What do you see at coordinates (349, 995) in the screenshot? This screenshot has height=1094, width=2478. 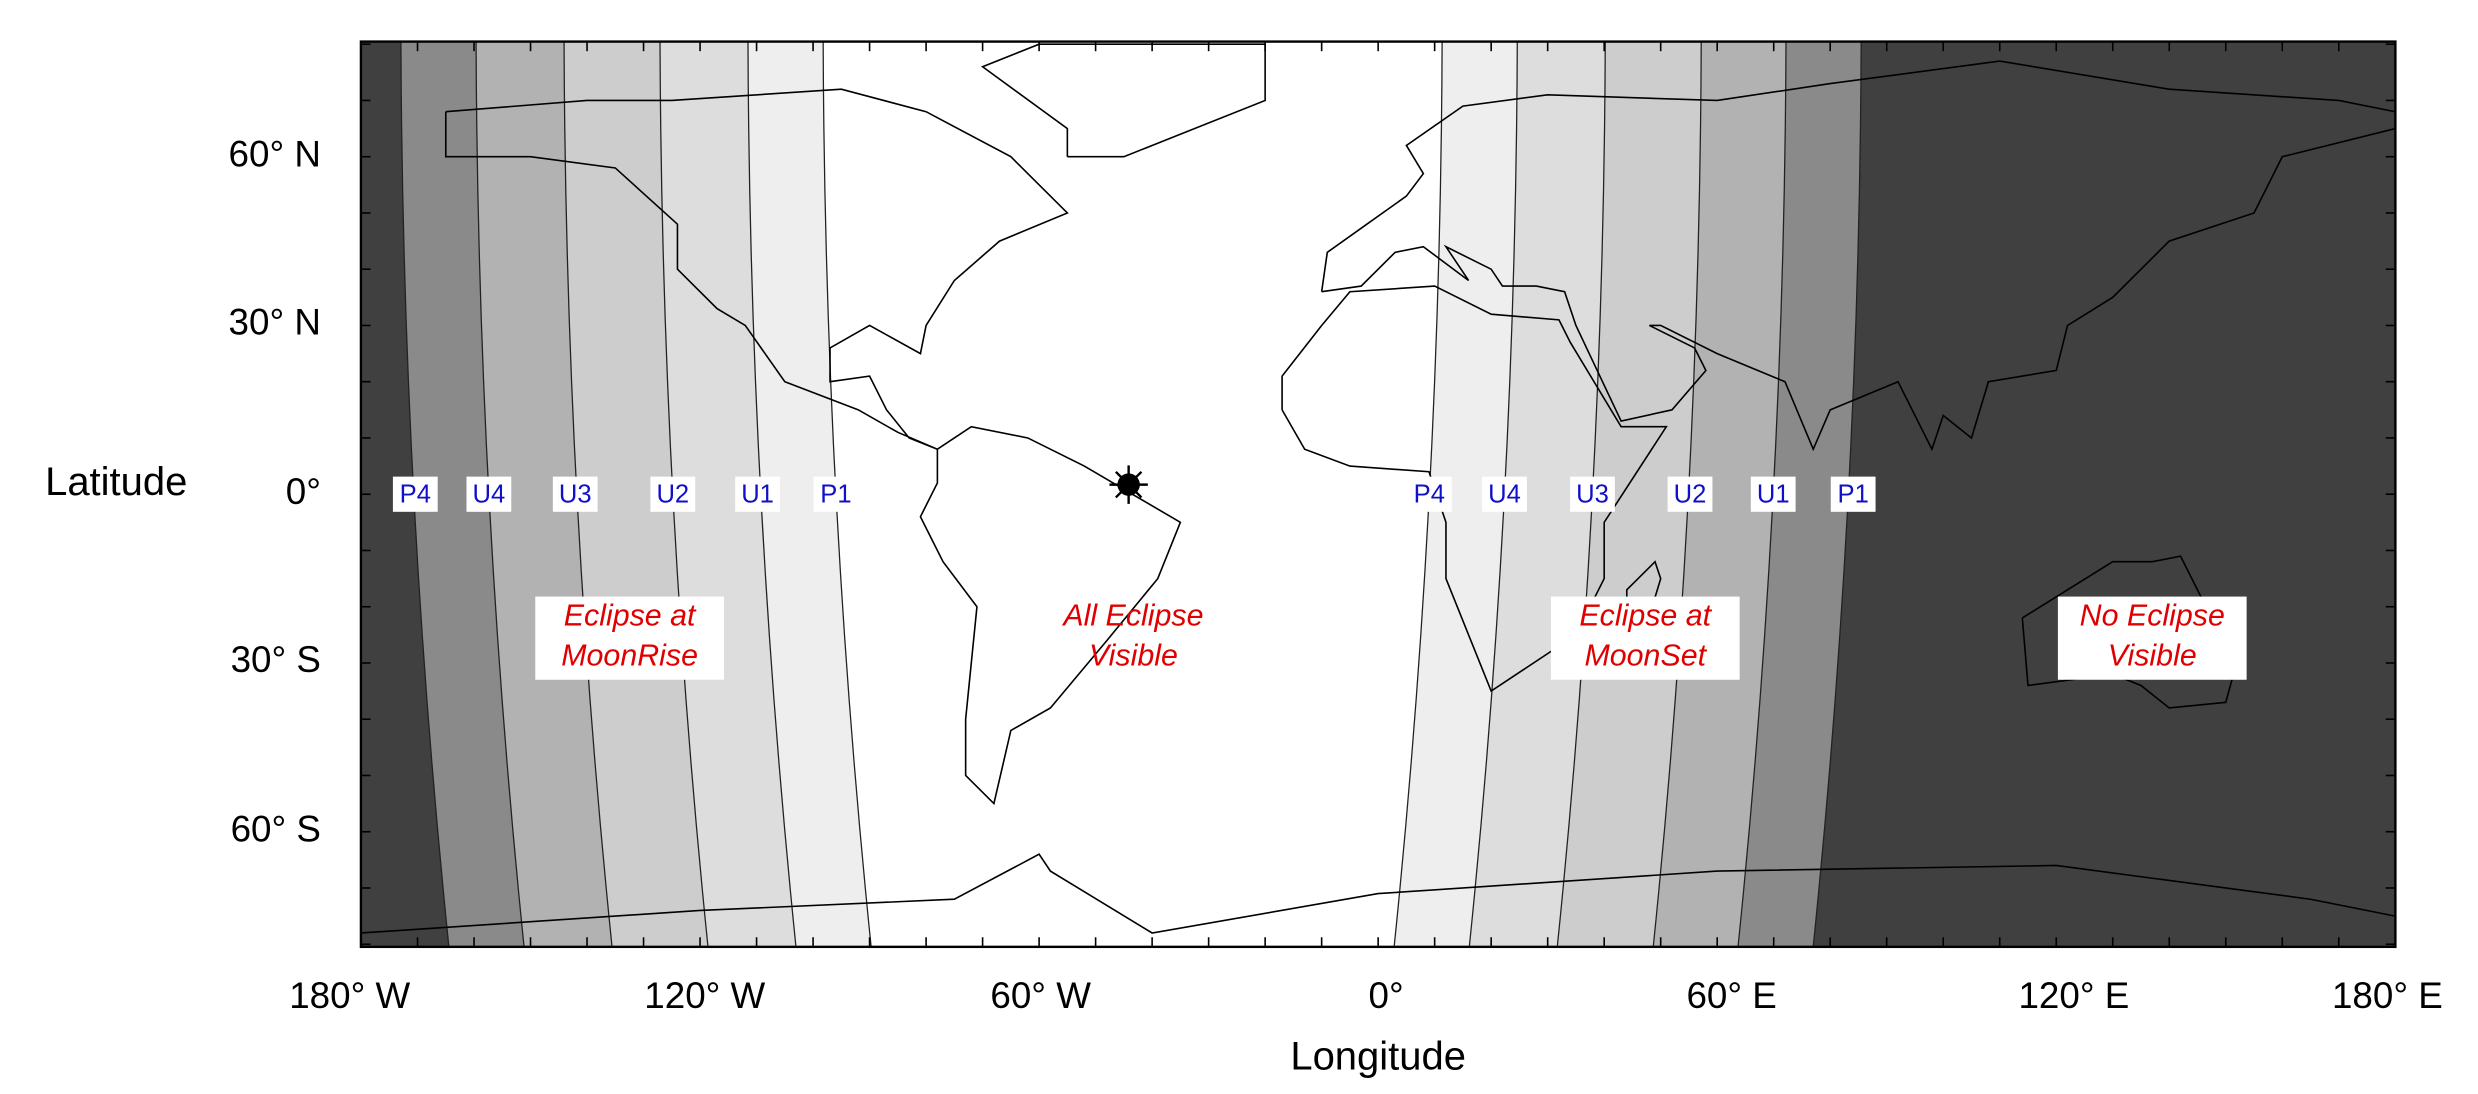 I see `x-tick-label: 180° W` at bounding box center [349, 995].